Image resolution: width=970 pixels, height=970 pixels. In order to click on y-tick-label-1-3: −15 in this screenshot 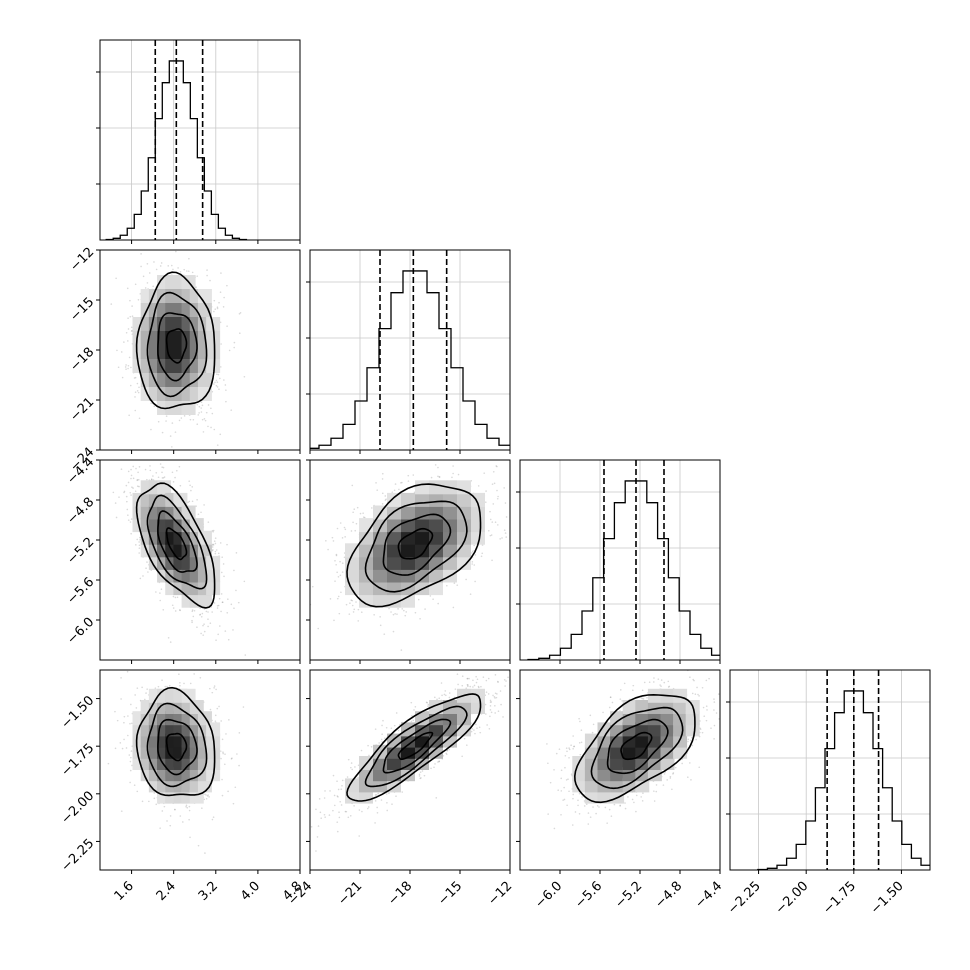, I will do `click(82, 310)`.